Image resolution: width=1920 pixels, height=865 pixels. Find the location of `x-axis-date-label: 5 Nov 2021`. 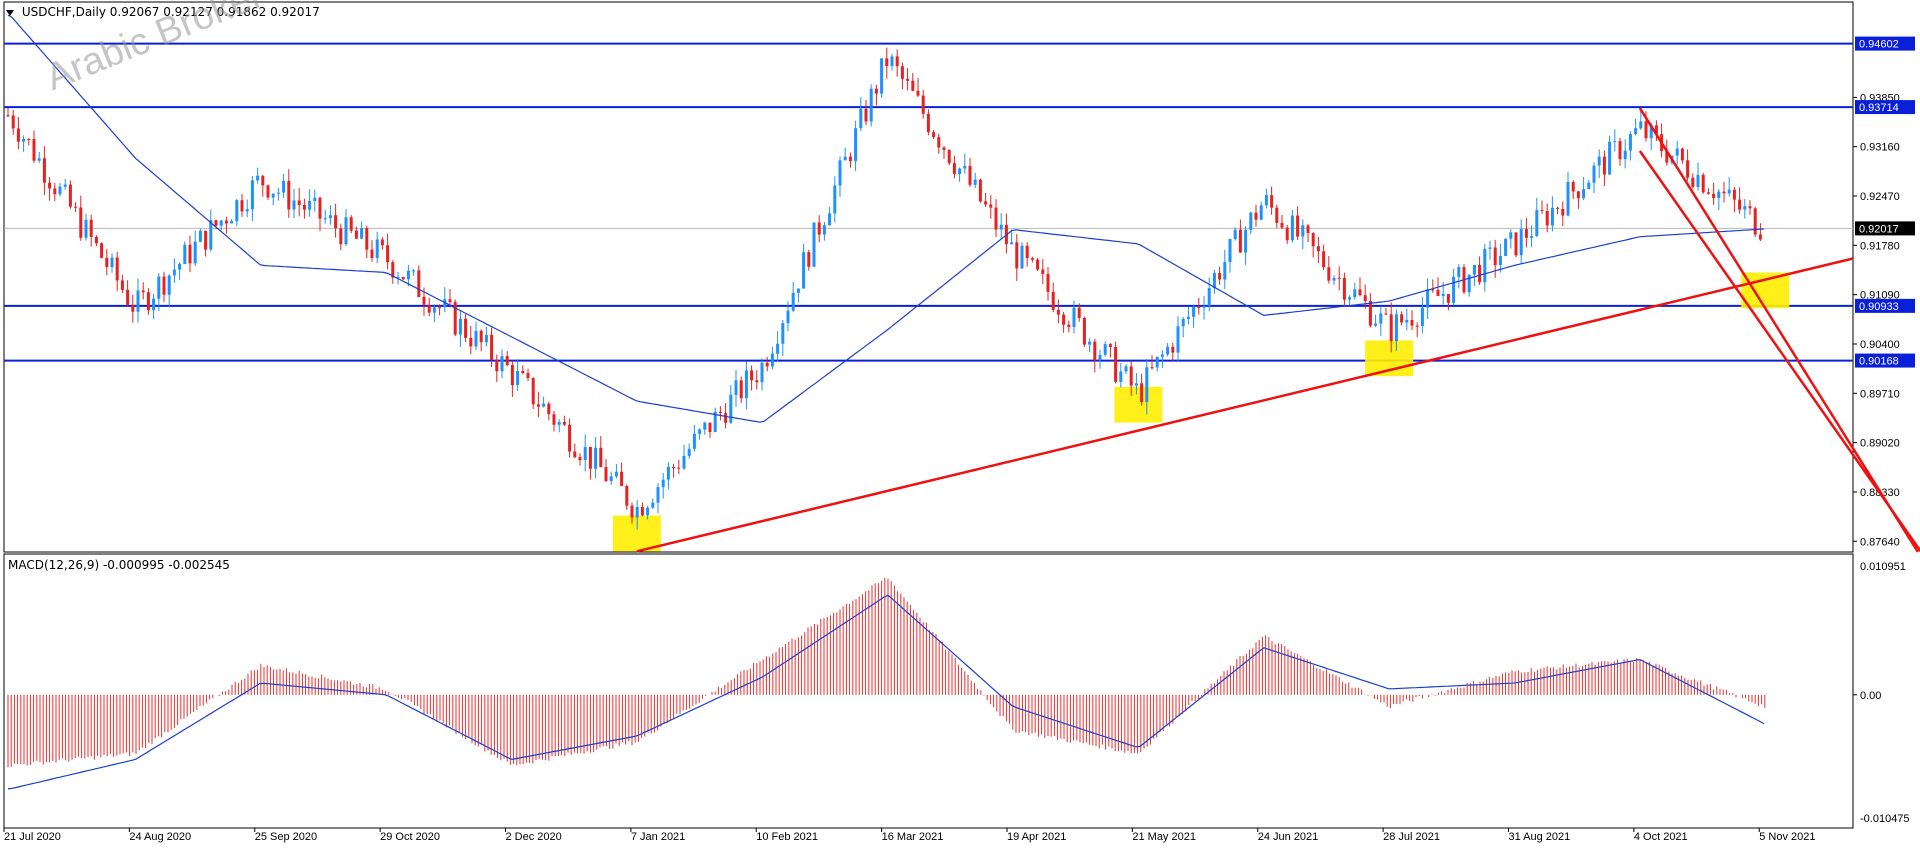

x-axis-date-label: 5 Nov 2021 is located at coordinates (1787, 837).